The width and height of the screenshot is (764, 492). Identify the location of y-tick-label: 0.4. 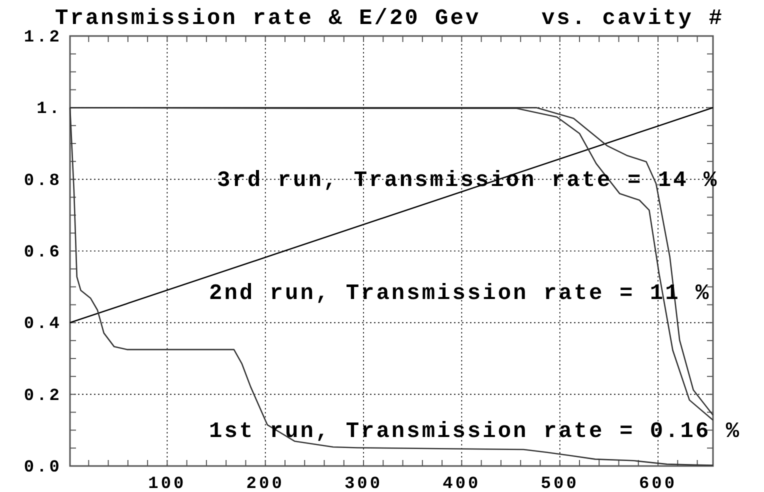
(43, 324).